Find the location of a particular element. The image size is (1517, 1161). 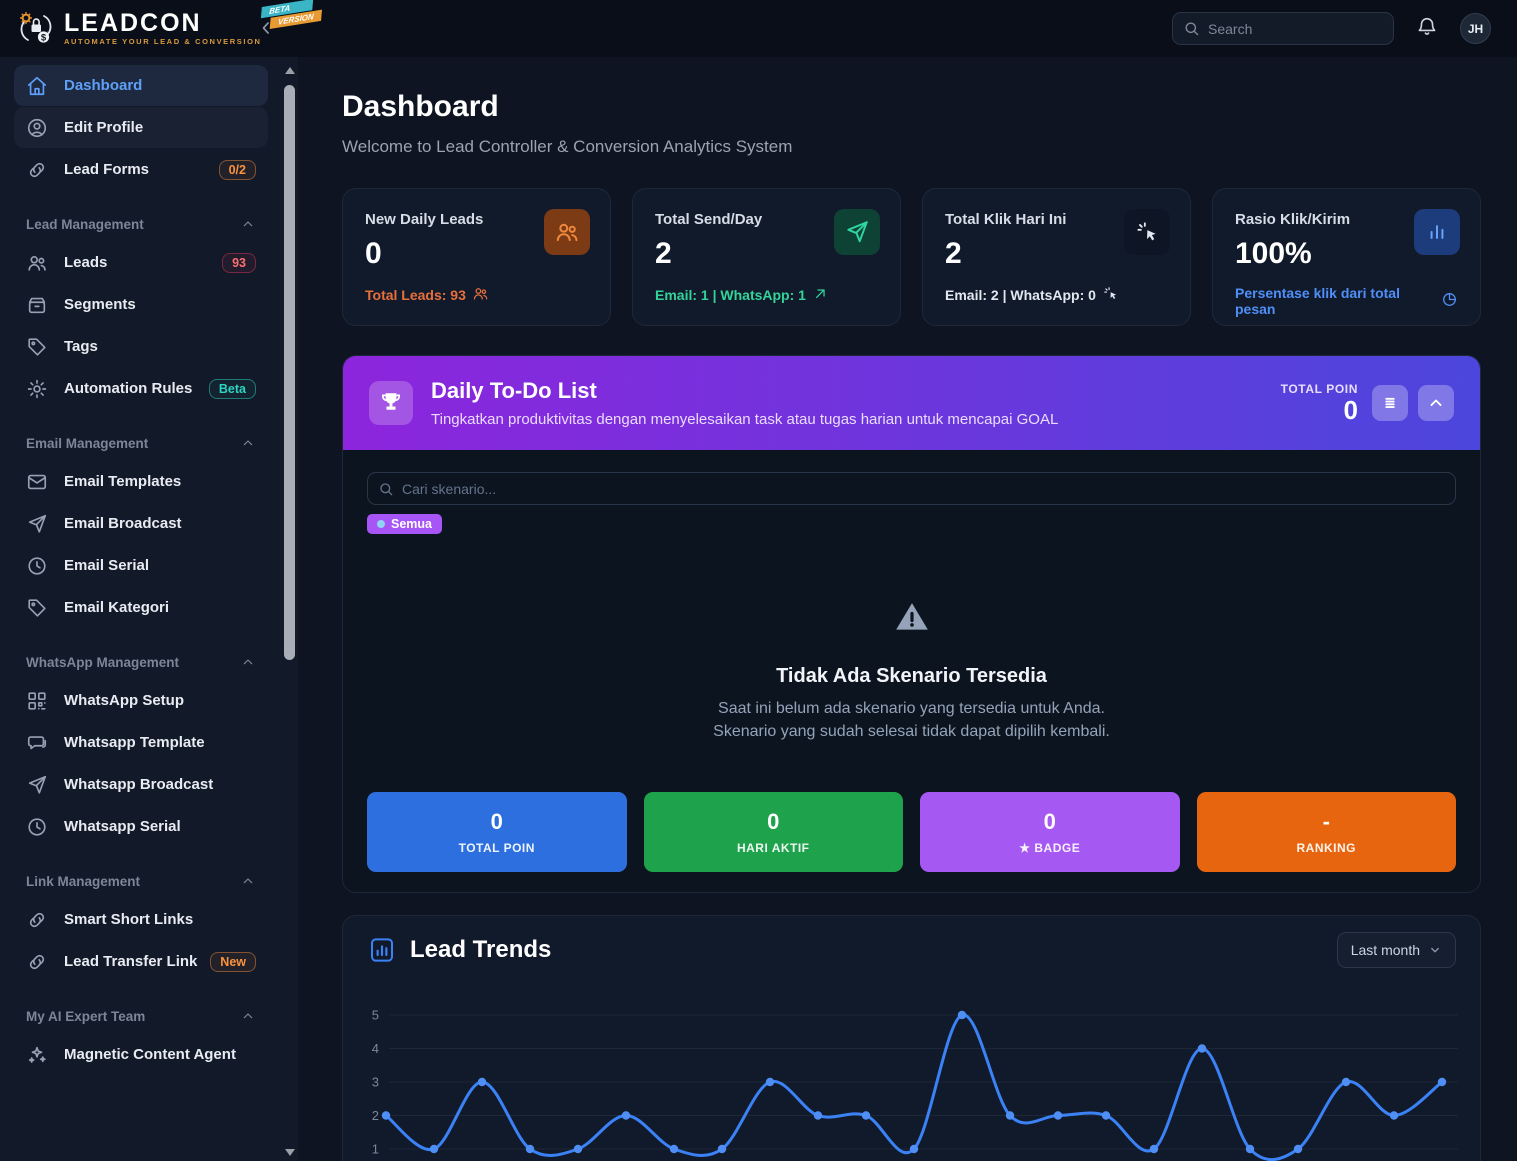

sidebar-item-lead-transfer-link: Lead Transfer Link New is located at coordinates (141, 961).